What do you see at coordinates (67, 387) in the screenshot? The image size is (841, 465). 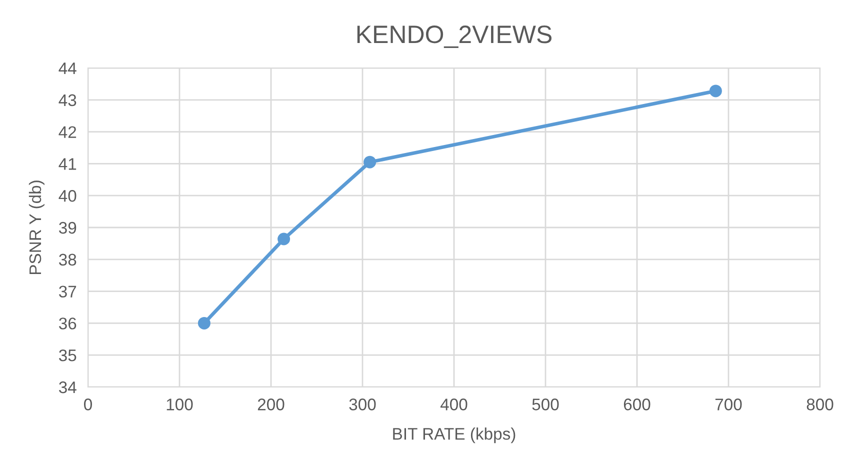 I see `y-tick-label: 34` at bounding box center [67, 387].